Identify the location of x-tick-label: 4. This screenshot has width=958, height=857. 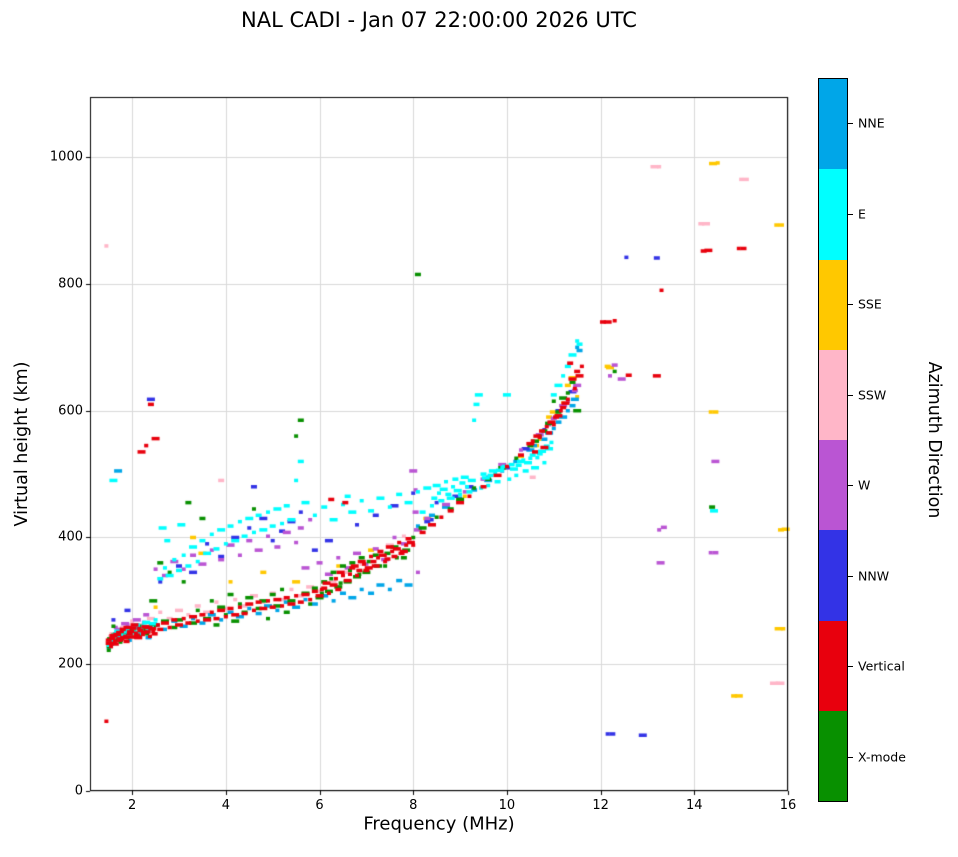
(225, 805).